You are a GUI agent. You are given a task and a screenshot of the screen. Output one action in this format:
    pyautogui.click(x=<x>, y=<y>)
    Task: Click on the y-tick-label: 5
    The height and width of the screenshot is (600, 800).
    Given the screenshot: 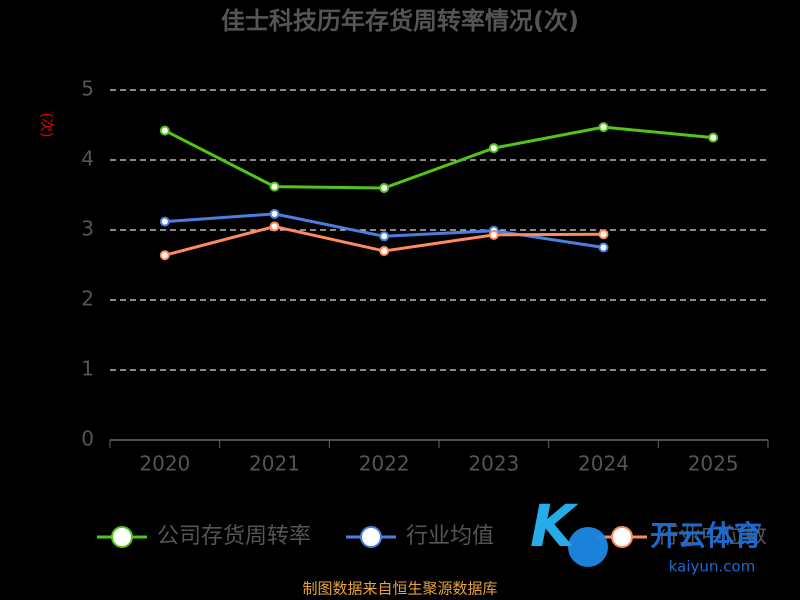 What is the action you would take?
    pyautogui.click(x=87, y=89)
    